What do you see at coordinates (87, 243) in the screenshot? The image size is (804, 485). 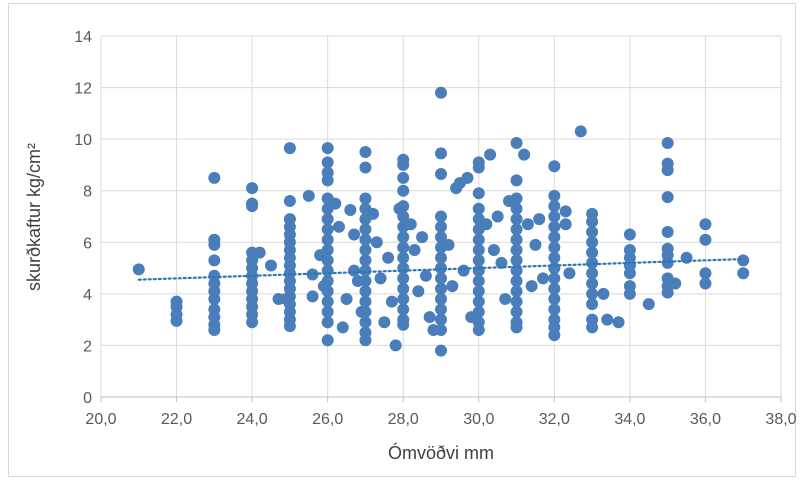 I see `y-tick-label: 6` at bounding box center [87, 243].